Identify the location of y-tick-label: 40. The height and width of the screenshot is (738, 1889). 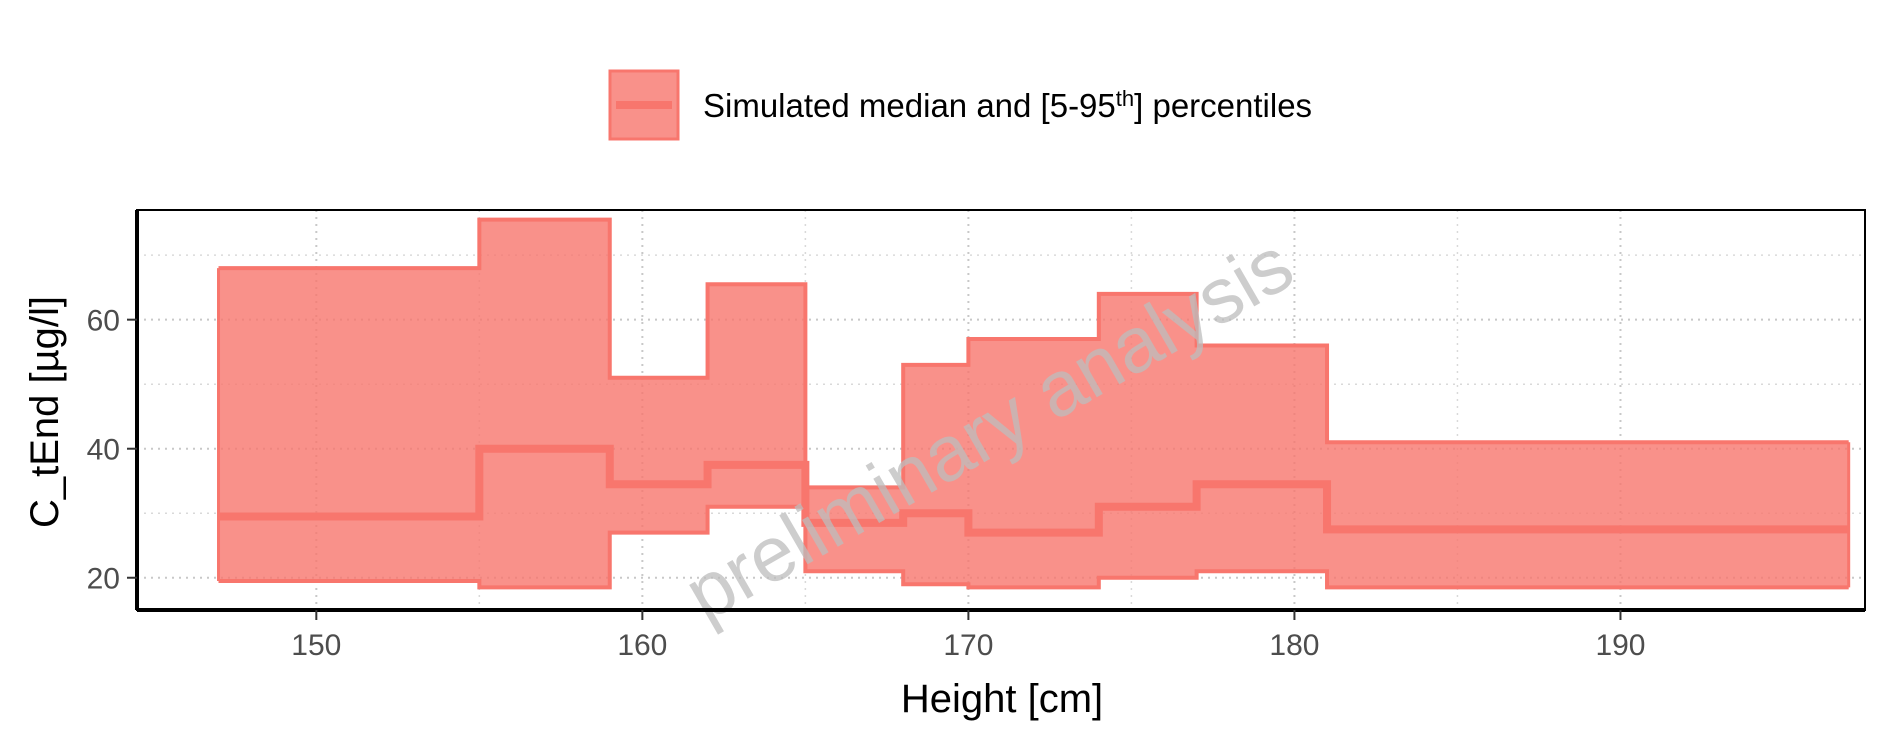
(103, 450).